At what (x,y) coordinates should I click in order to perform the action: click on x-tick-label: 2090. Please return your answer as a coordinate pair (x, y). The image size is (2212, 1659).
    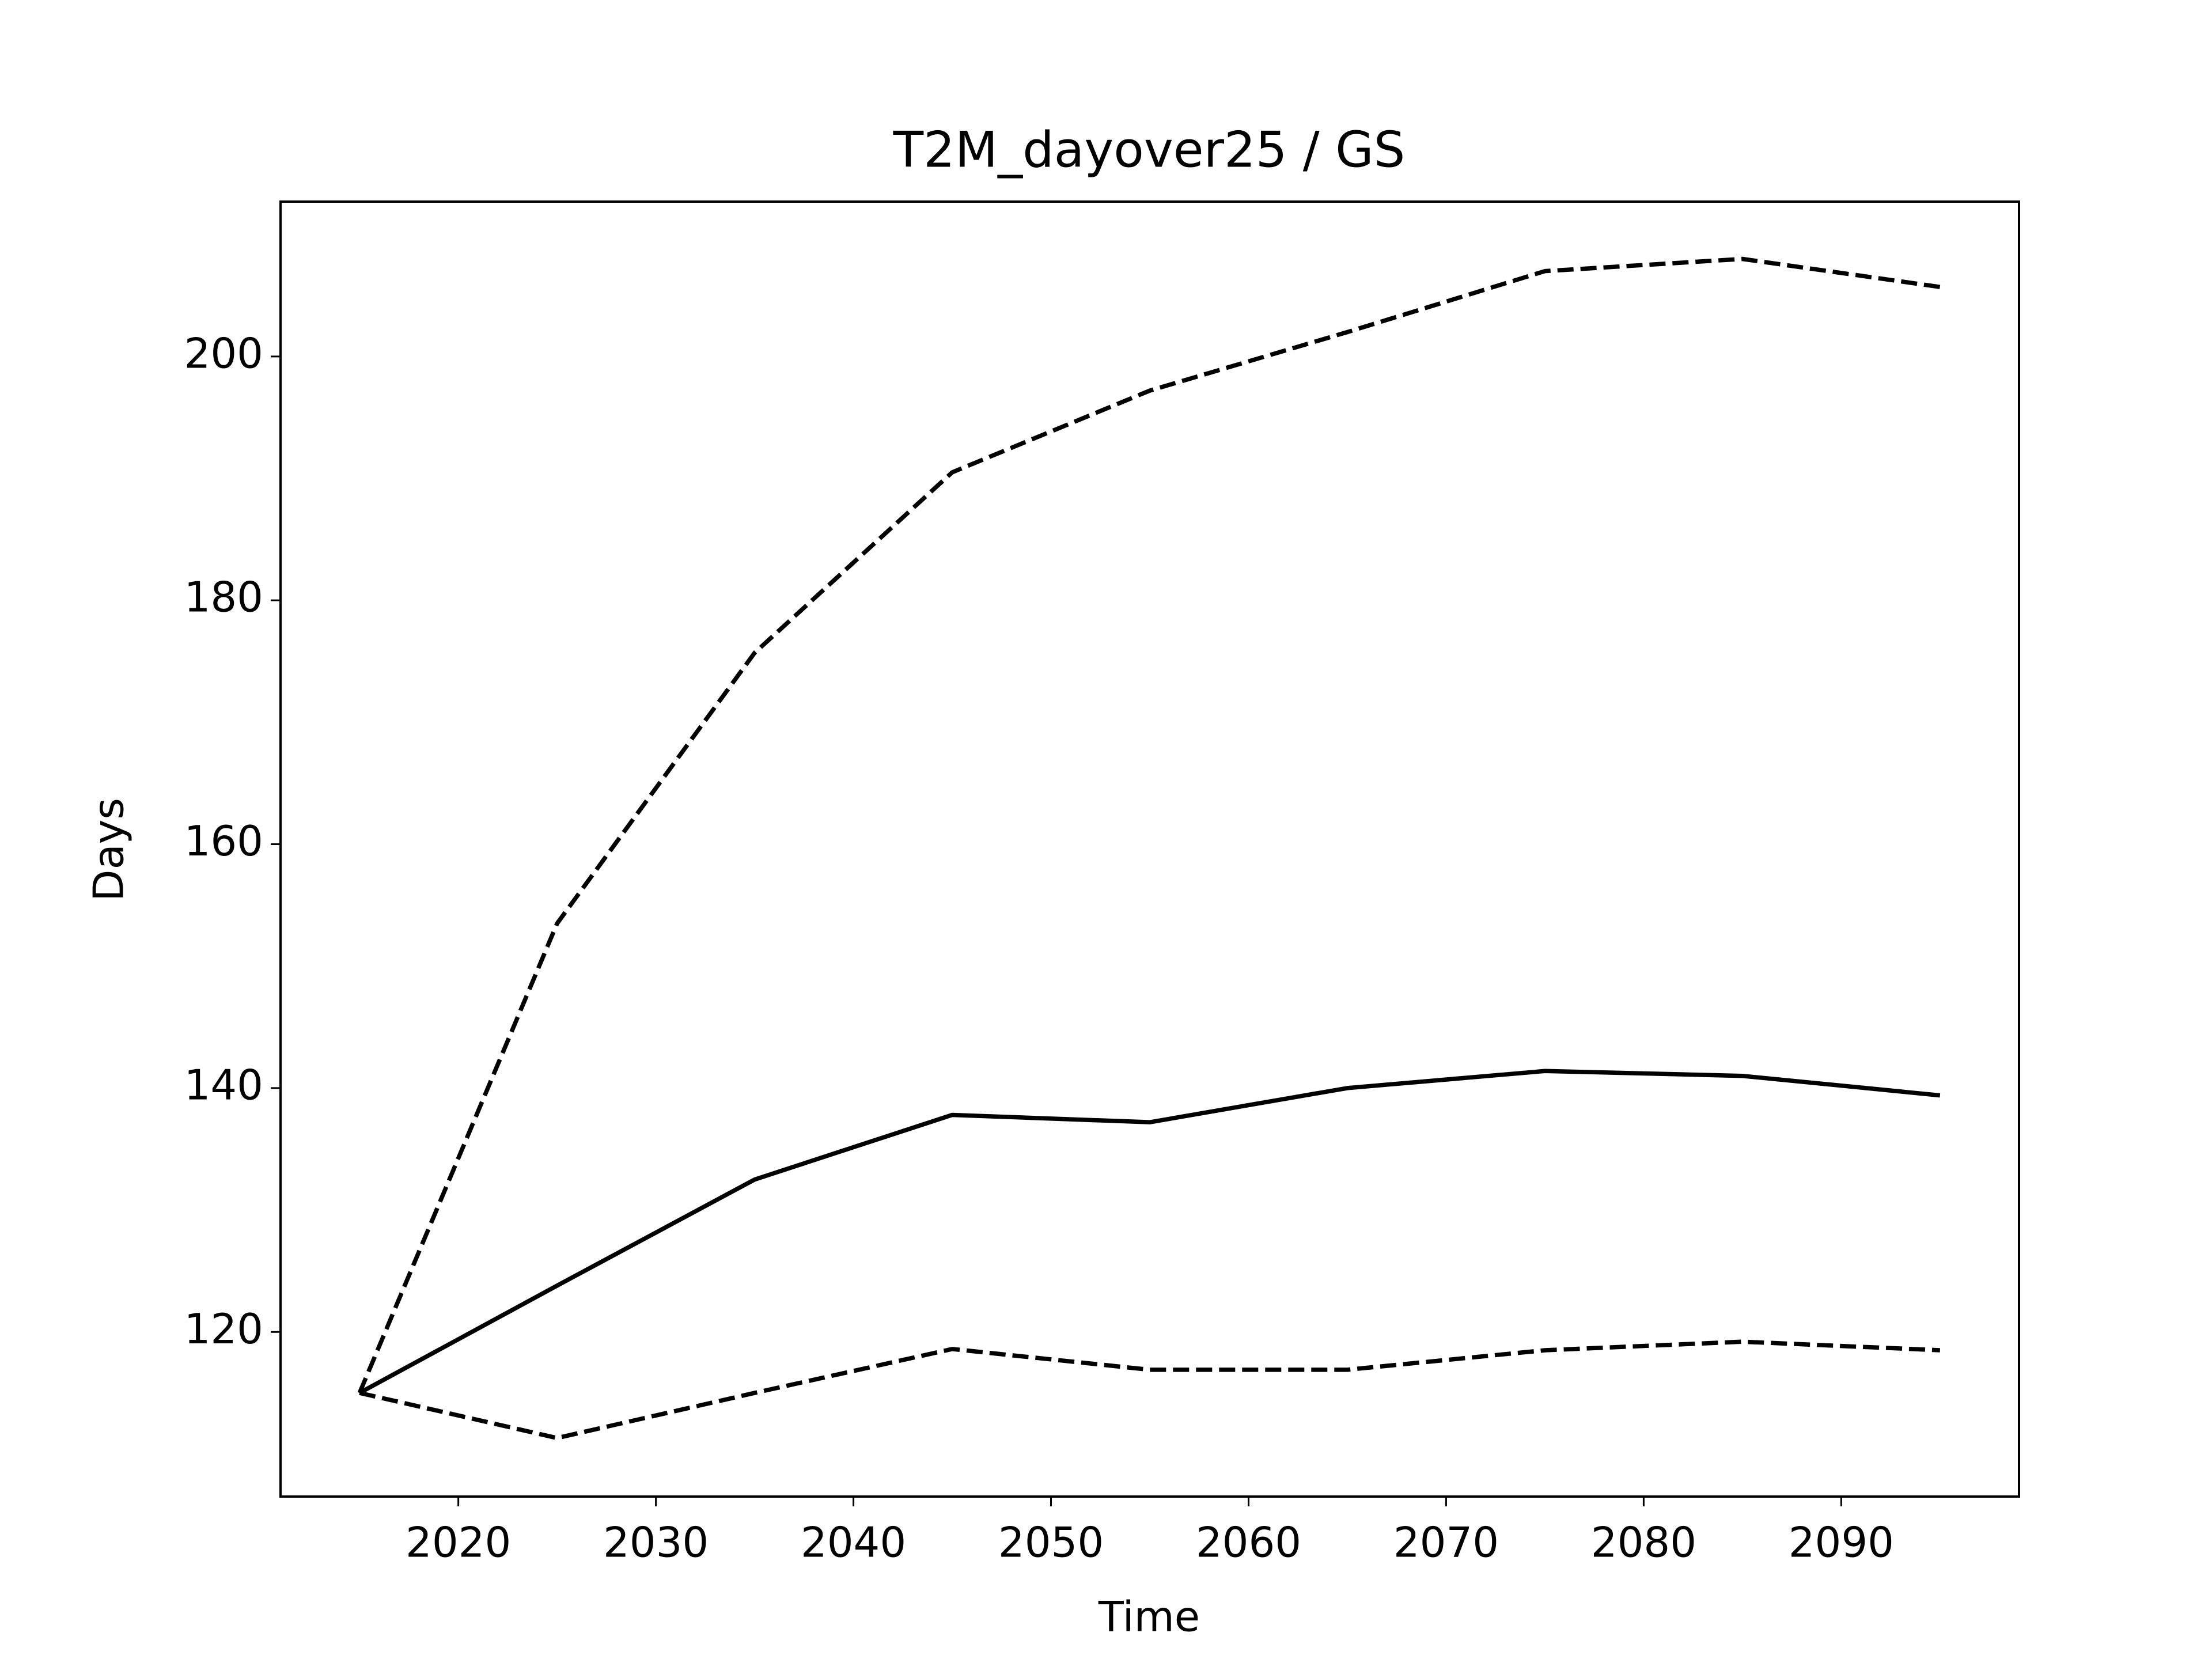
    Looking at the image, I should click on (1841, 1542).